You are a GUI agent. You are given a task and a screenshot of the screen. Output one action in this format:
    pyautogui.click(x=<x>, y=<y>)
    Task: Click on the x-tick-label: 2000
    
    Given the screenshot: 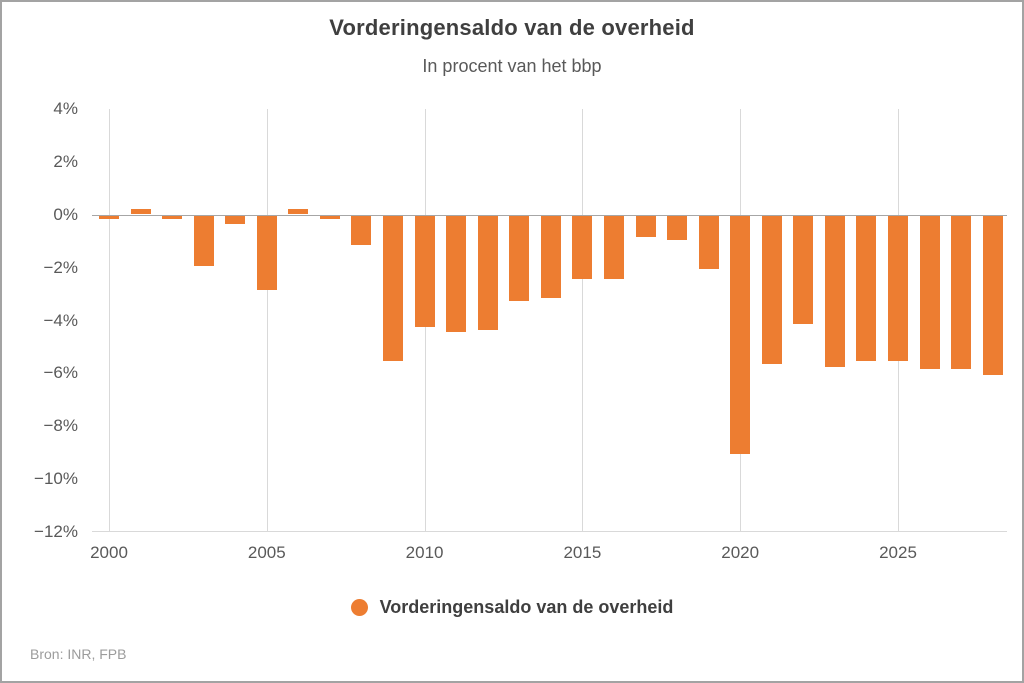 What is the action you would take?
    pyautogui.click(x=109, y=552)
    